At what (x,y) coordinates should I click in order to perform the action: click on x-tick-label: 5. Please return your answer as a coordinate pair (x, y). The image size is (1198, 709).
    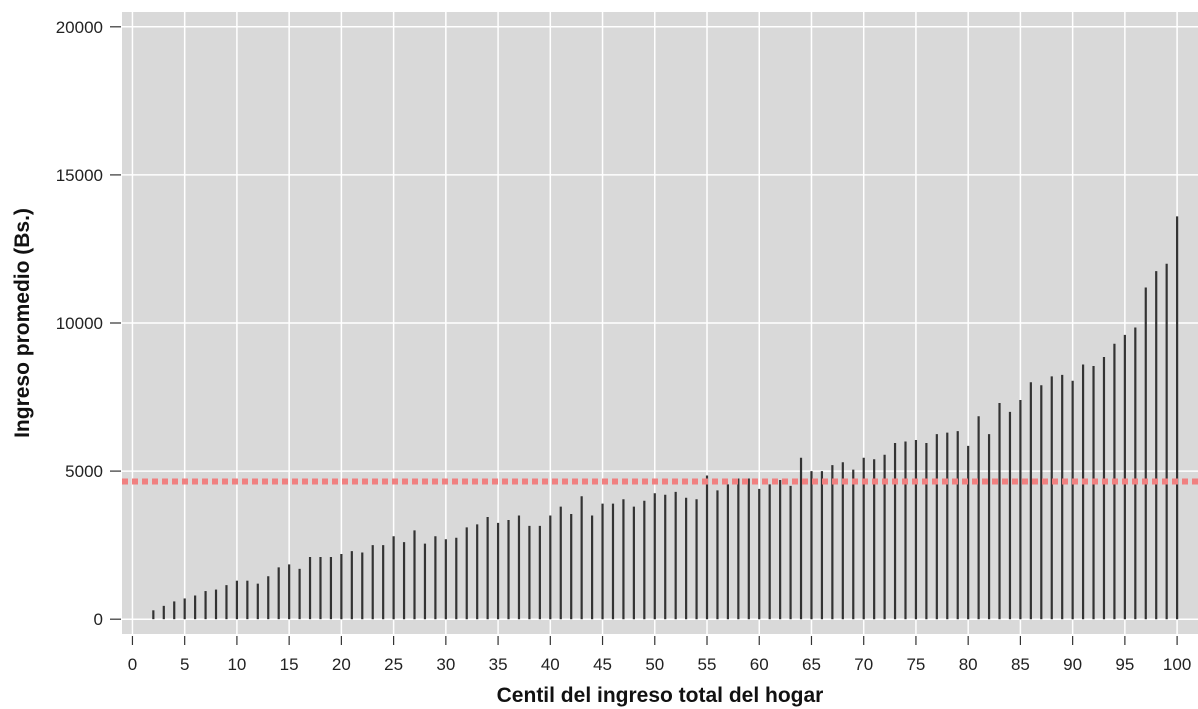
    Looking at the image, I should click on (184, 664).